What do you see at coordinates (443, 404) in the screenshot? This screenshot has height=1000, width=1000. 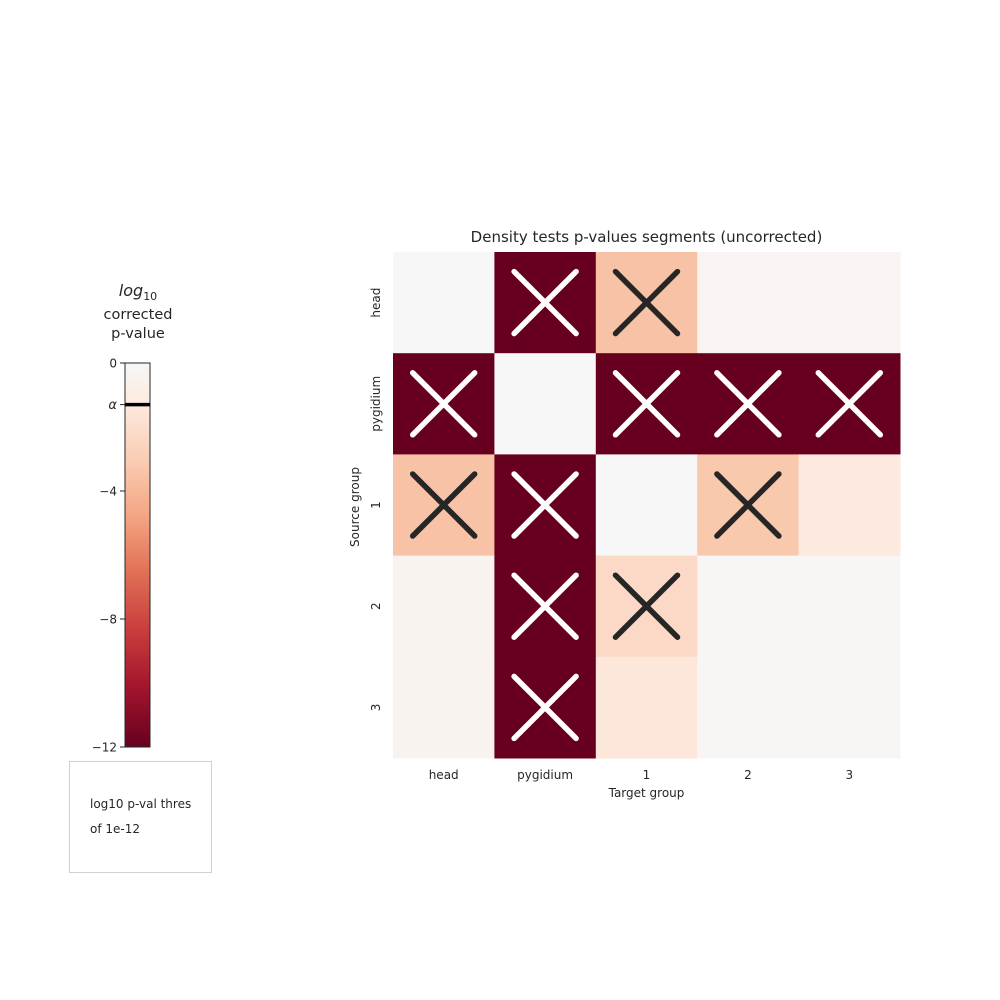 I see `significance-mark-r1-c0-b` at bounding box center [443, 404].